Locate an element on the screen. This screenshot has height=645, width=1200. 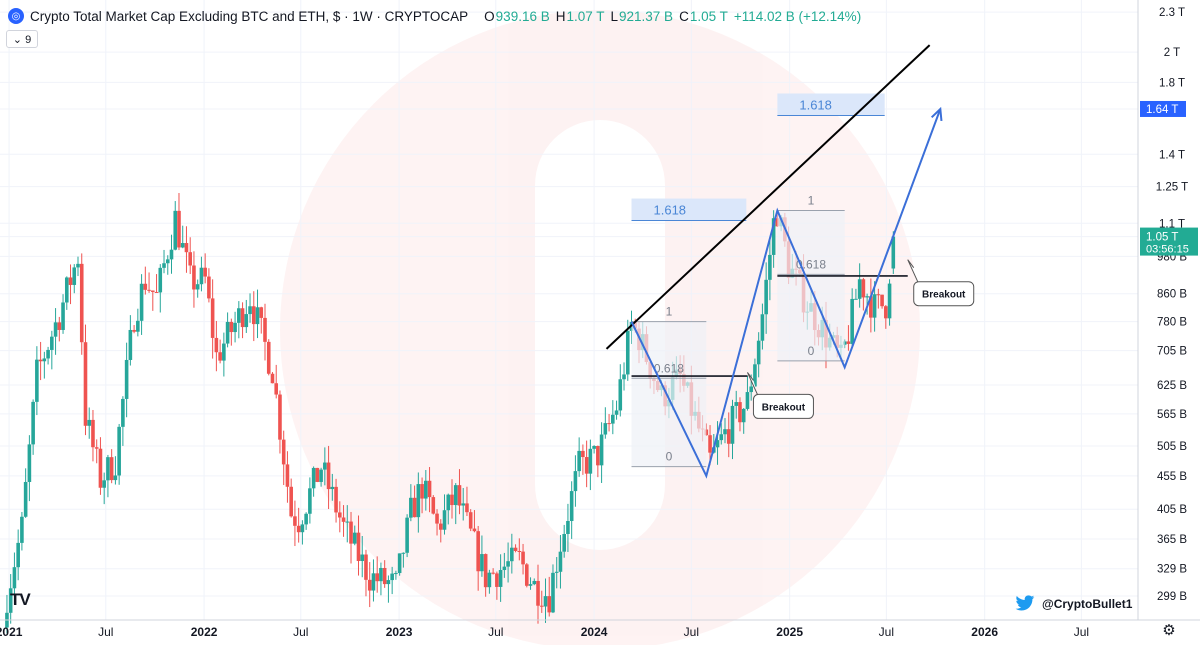
price-tick-label: 565 B is located at coordinates (1172, 415).